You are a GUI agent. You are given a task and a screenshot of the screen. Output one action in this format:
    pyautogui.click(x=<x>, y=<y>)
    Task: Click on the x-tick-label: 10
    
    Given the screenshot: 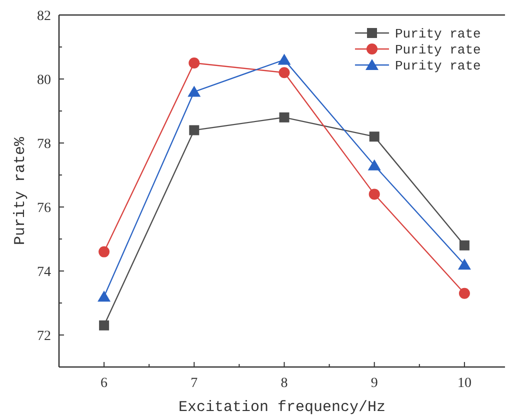 What is the action you would take?
    pyautogui.click(x=464, y=383)
    